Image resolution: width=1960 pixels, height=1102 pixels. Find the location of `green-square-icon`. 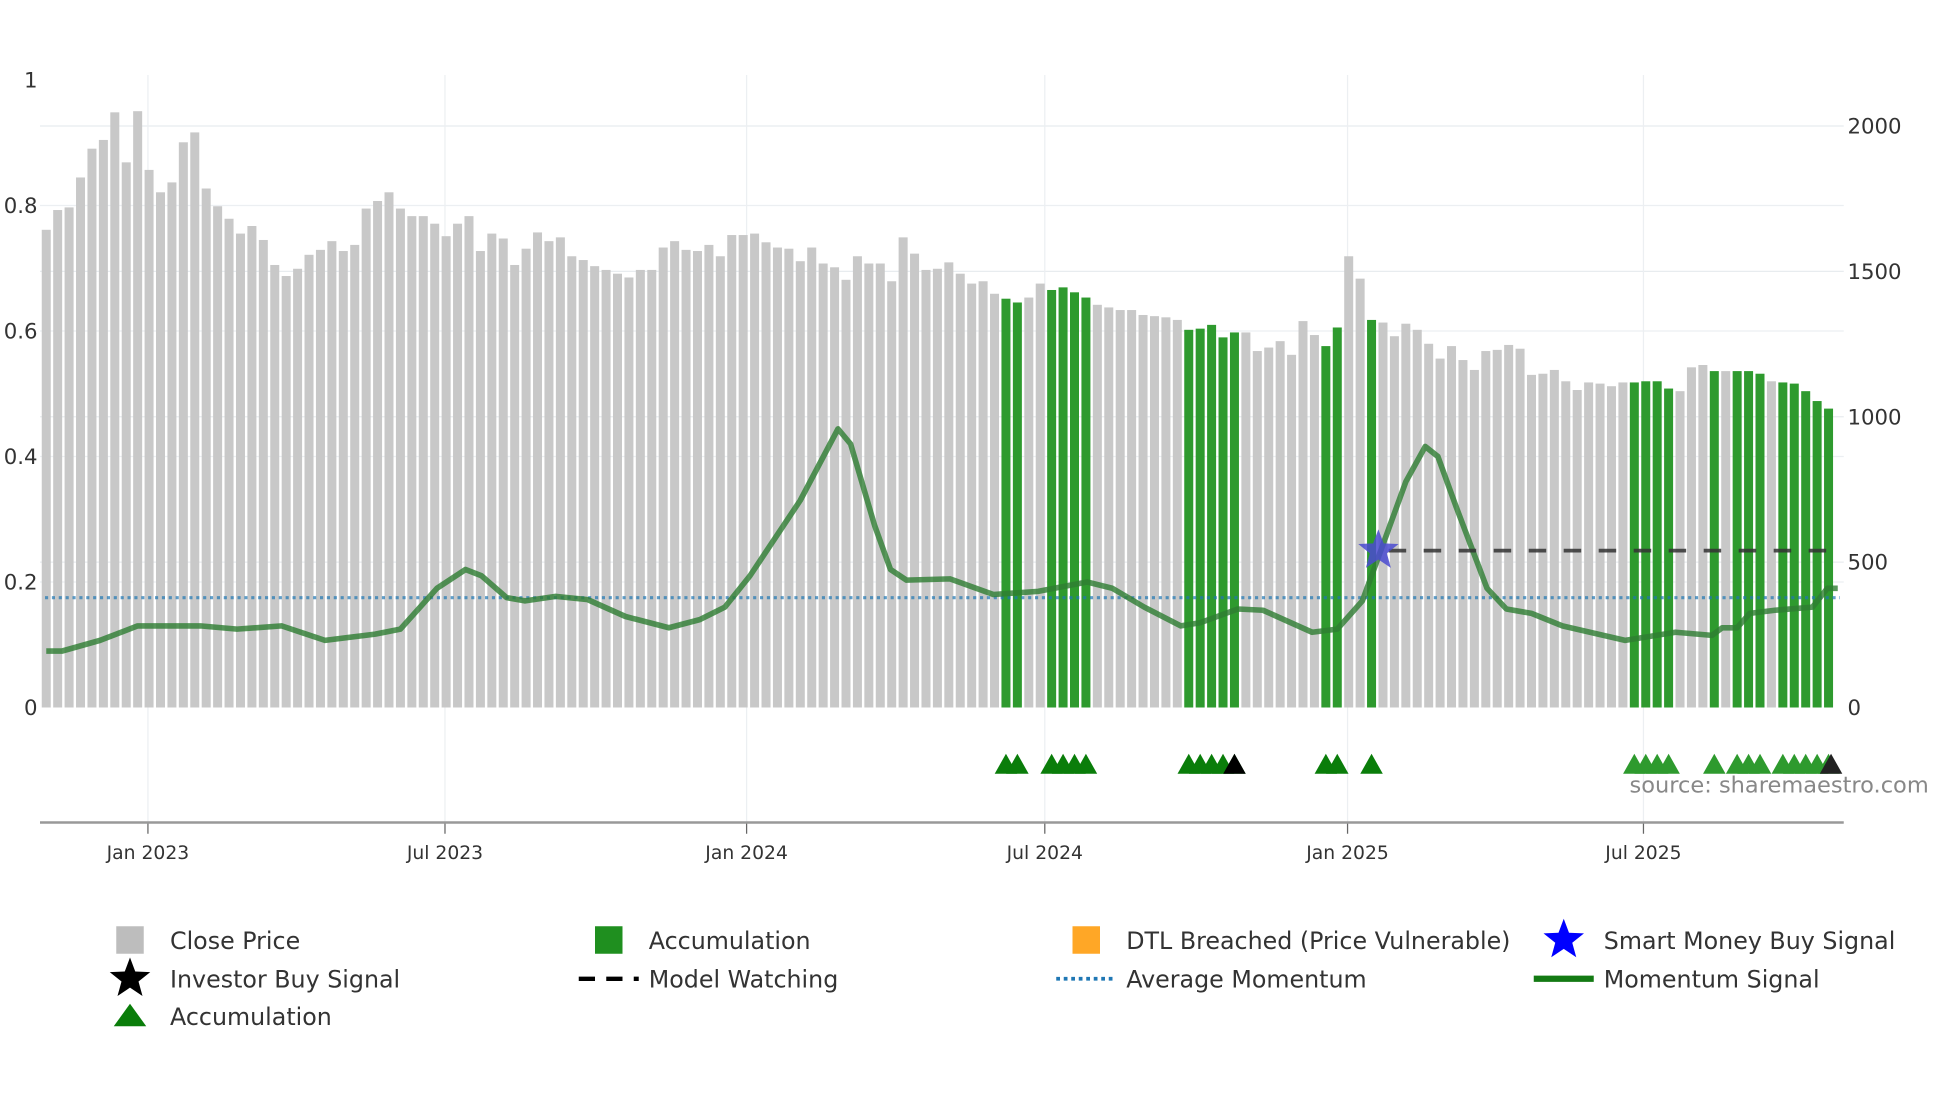

green-square-icon is located at coordinates (609, 940).